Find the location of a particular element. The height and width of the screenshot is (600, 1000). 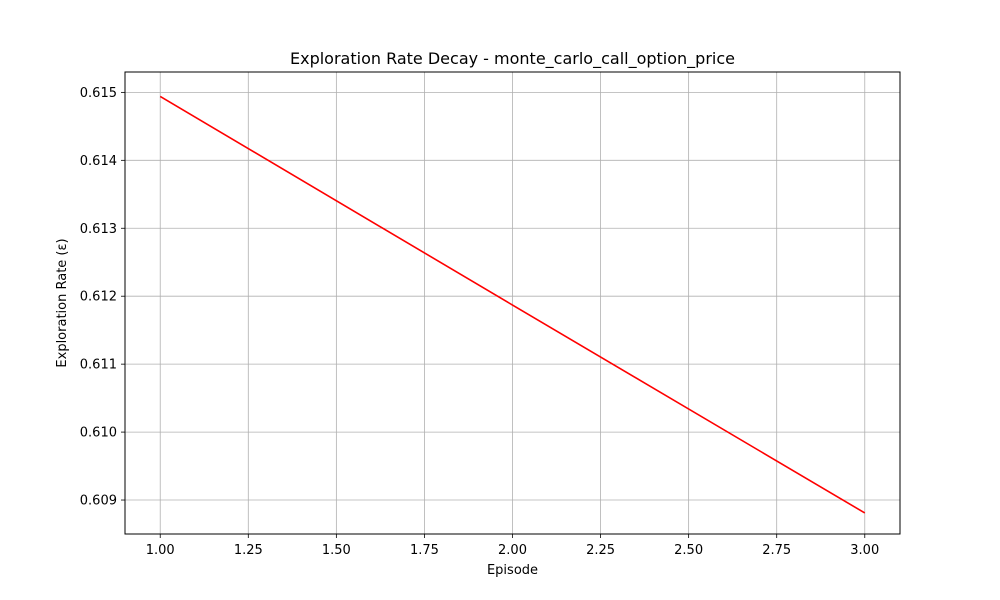

y-axis-label: Exploration Rate (ε) is located at coordinates (62, 302).